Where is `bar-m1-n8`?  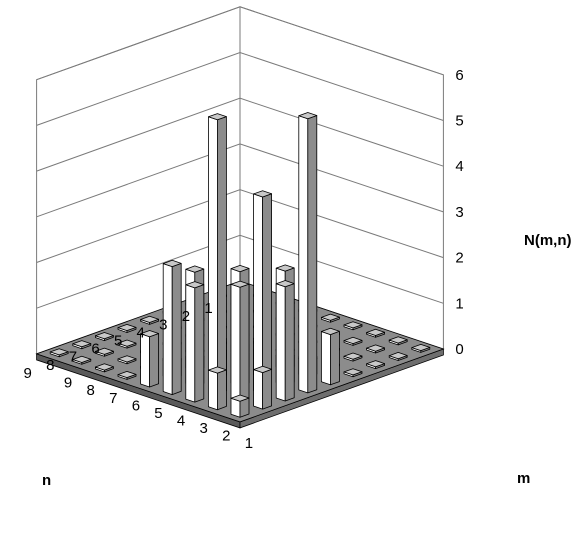 bar-m1-n8 is located at coordinates (82, 345).